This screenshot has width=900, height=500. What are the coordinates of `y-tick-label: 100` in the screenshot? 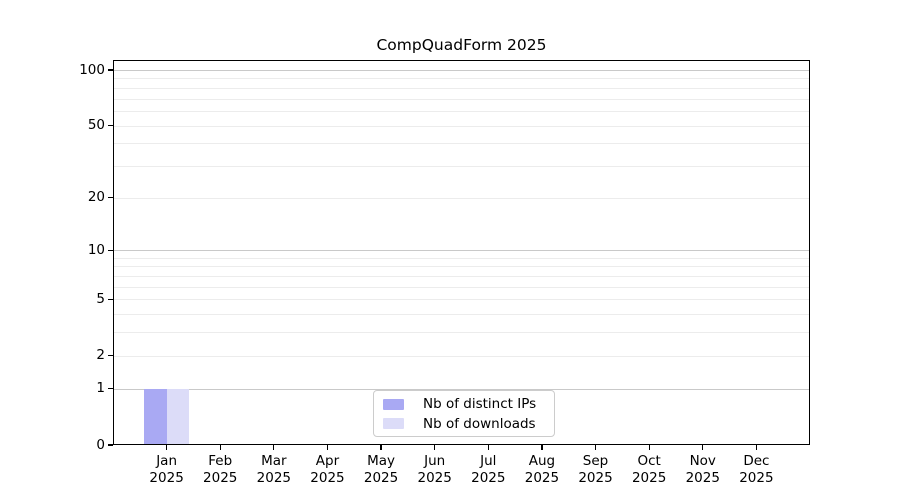 It's located at (92, 69).